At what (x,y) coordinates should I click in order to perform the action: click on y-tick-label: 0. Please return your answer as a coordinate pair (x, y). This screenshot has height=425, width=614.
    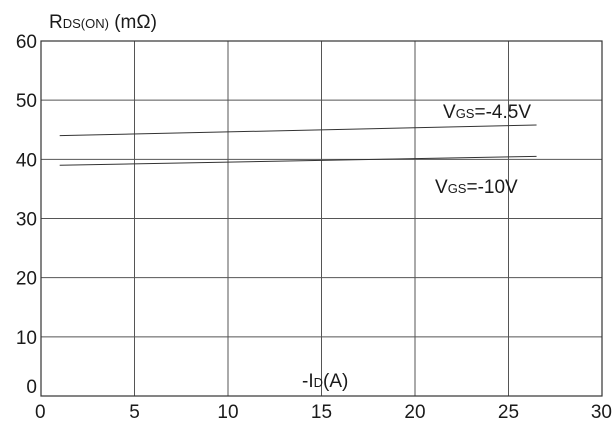
    Looking at the image, I should click on (31, 387).